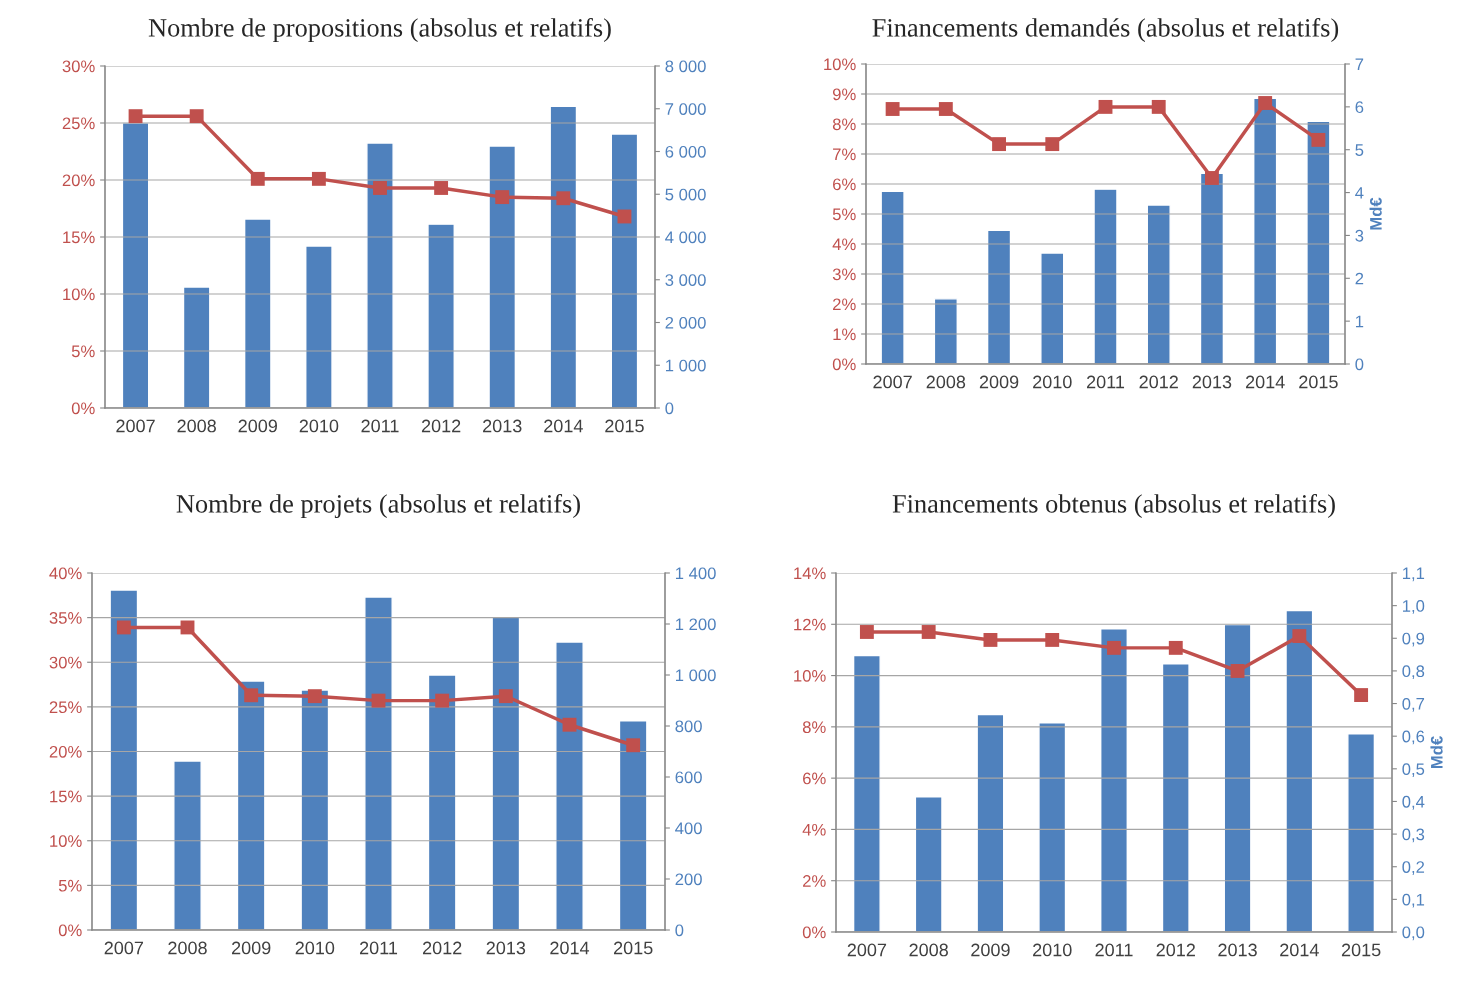 The height and width of the screenshot is (1007, 1459). Describe the element at coordinates (1413, 639) in the screenshot. I see `y2-tick-label: 0,9` at that location.